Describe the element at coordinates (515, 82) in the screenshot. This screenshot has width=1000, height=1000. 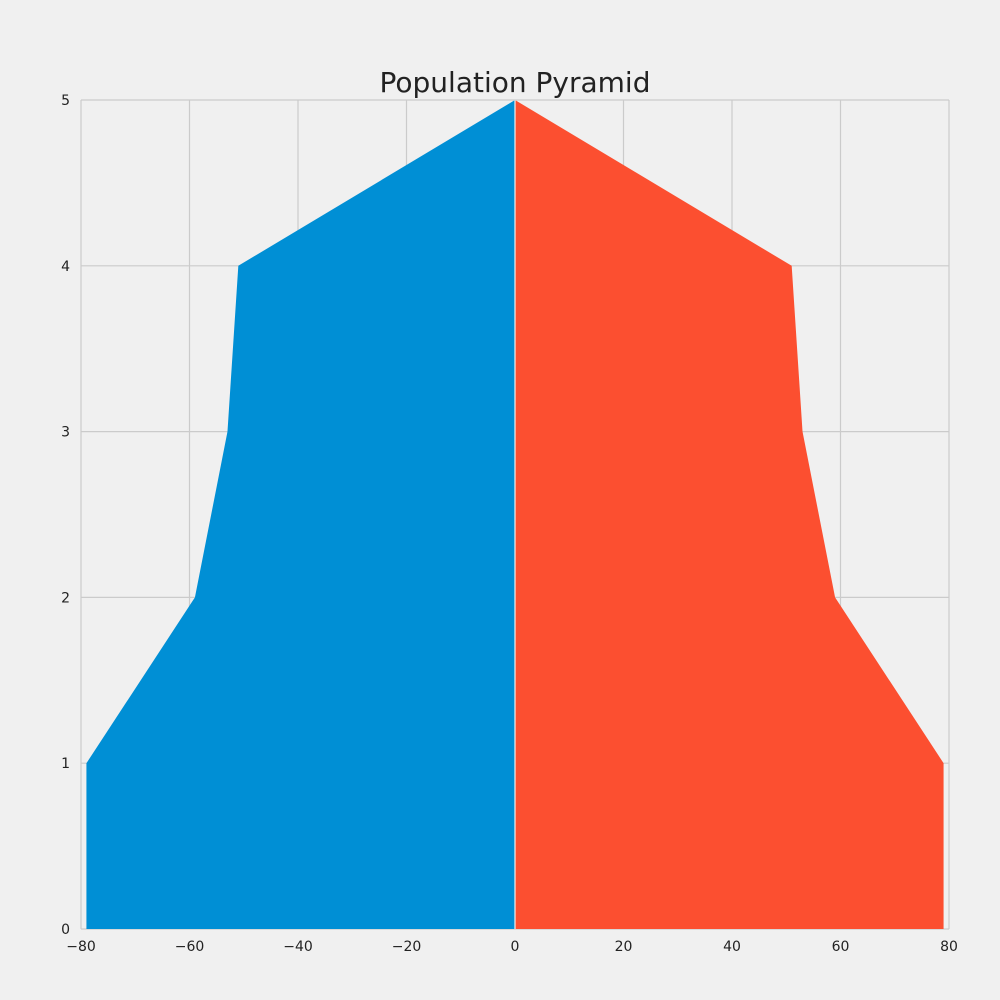
I see `chart-title: Population Pyramid` at that location.